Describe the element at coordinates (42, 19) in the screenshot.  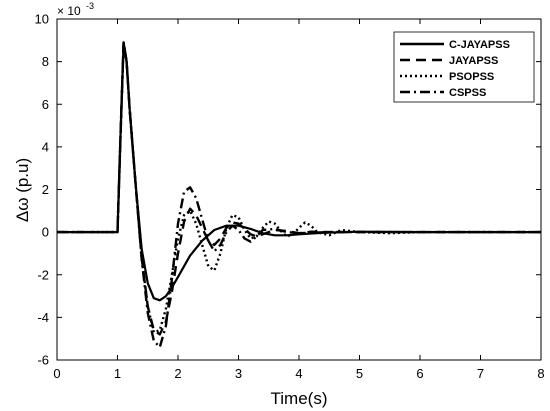
I see `y-tick-label: 10` at that location.